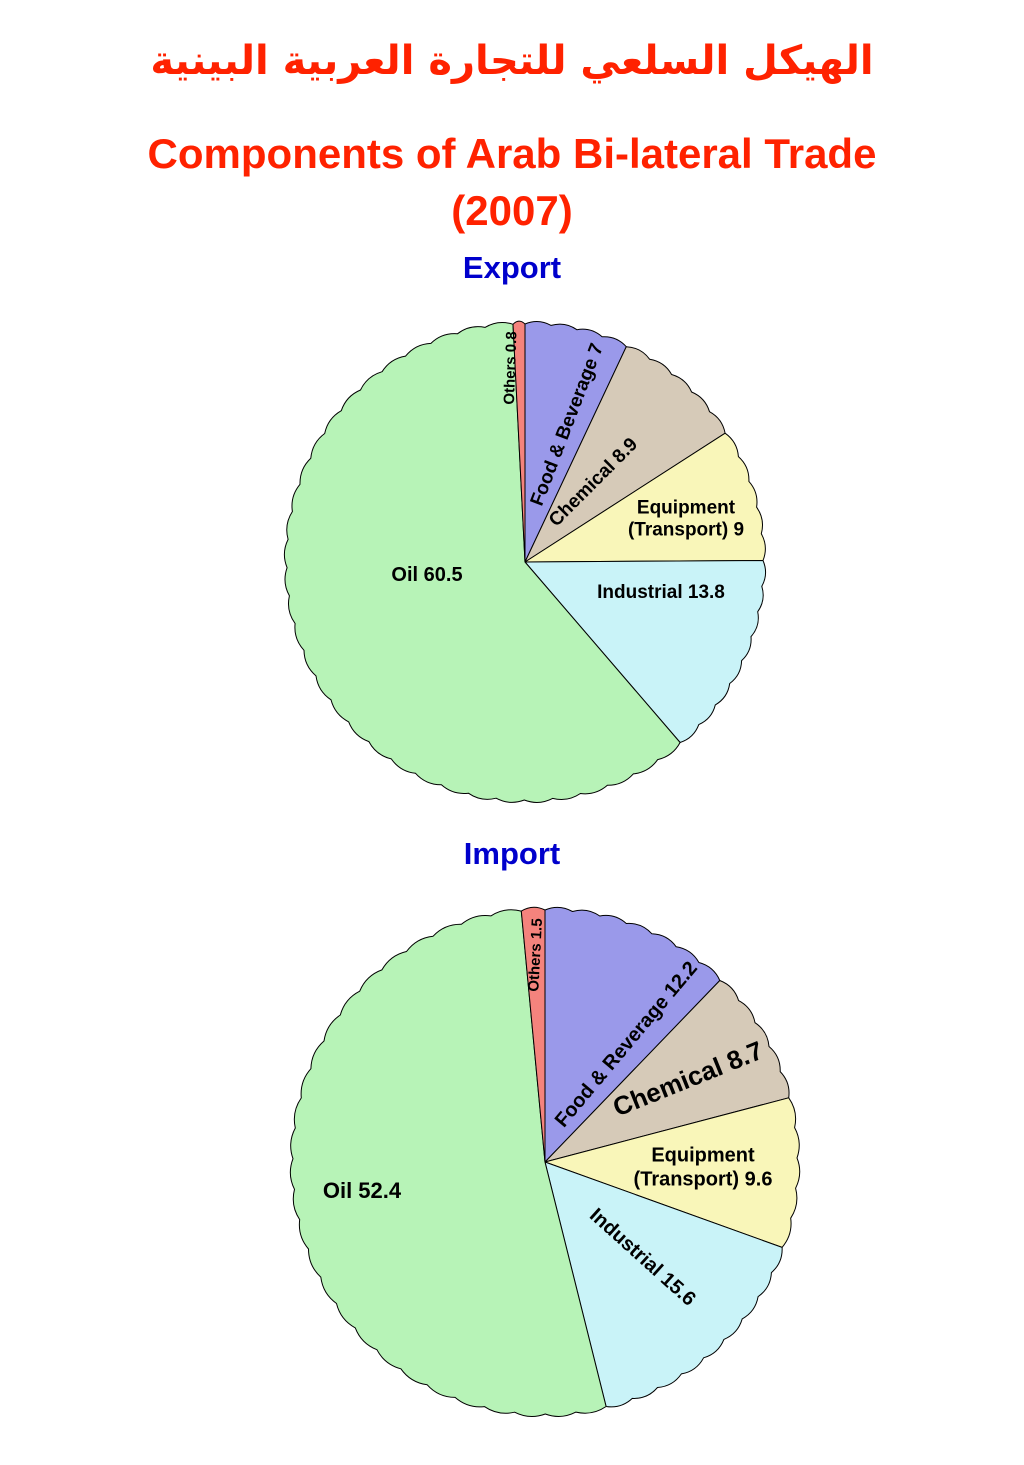  What do you see at coordinates (672, 1172) in the screenshot?
I see `pie-slice-import-equipment-transport` at bounding box center [672, 1172].